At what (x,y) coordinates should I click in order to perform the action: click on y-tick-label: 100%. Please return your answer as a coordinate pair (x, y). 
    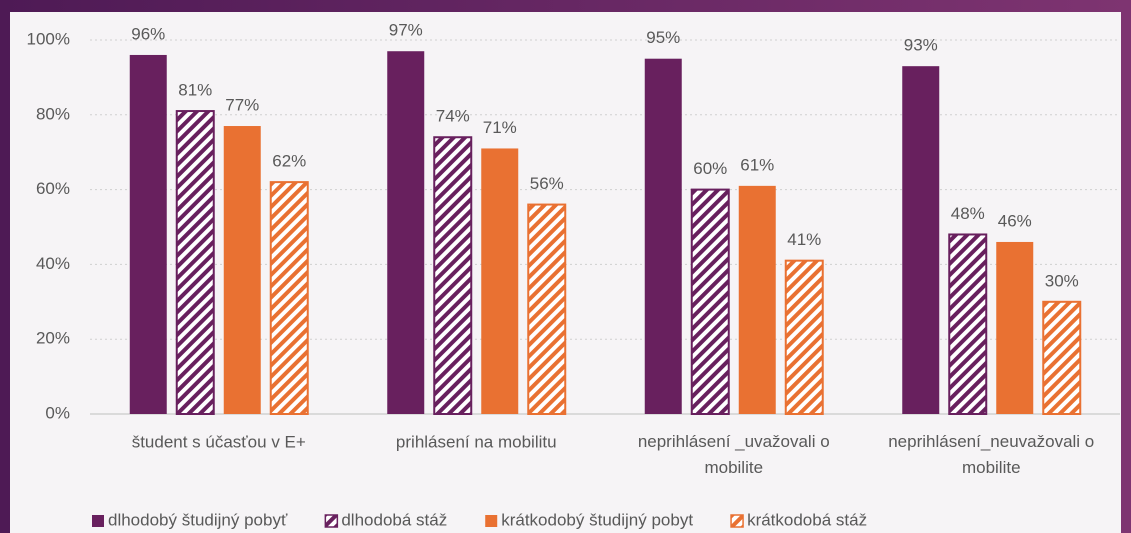
    Looking at the image, I should click on (48, 38).